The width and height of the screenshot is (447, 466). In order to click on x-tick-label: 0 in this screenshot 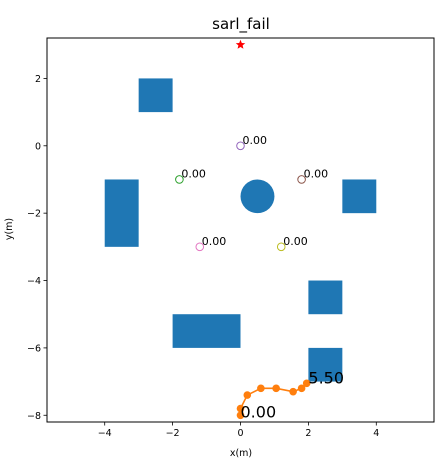, I will do `click(240, 433)`.